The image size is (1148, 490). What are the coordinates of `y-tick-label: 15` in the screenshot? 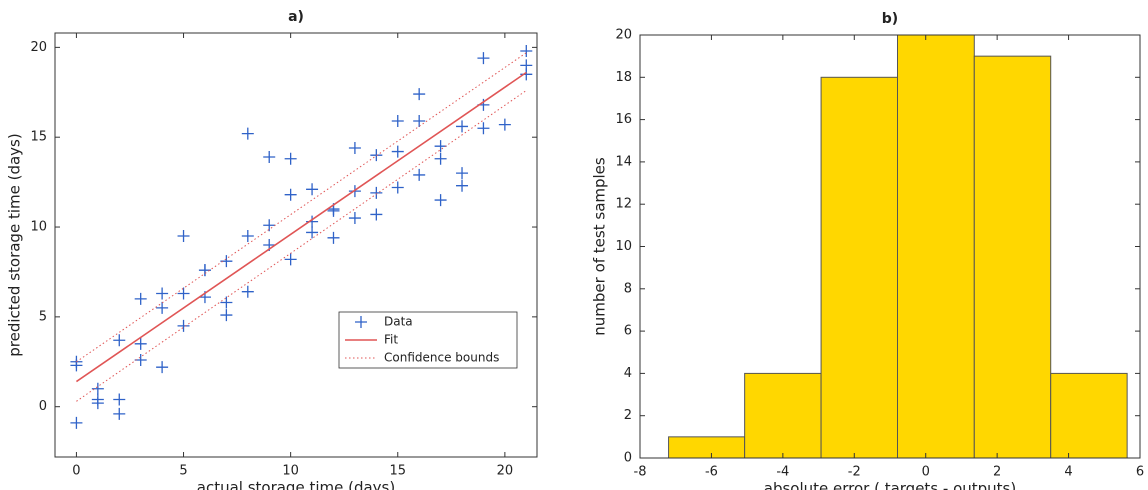 It's located at (38, 137).